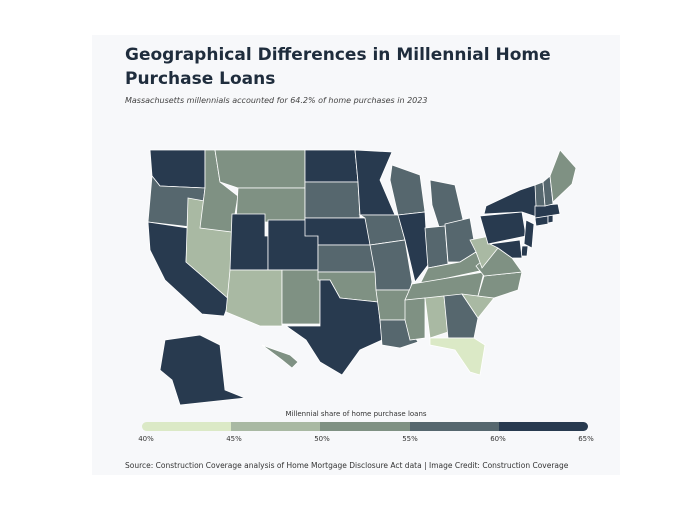  Describe the element at coordinates (249, 242) in the screenshot. I see `state-ut` at that location.